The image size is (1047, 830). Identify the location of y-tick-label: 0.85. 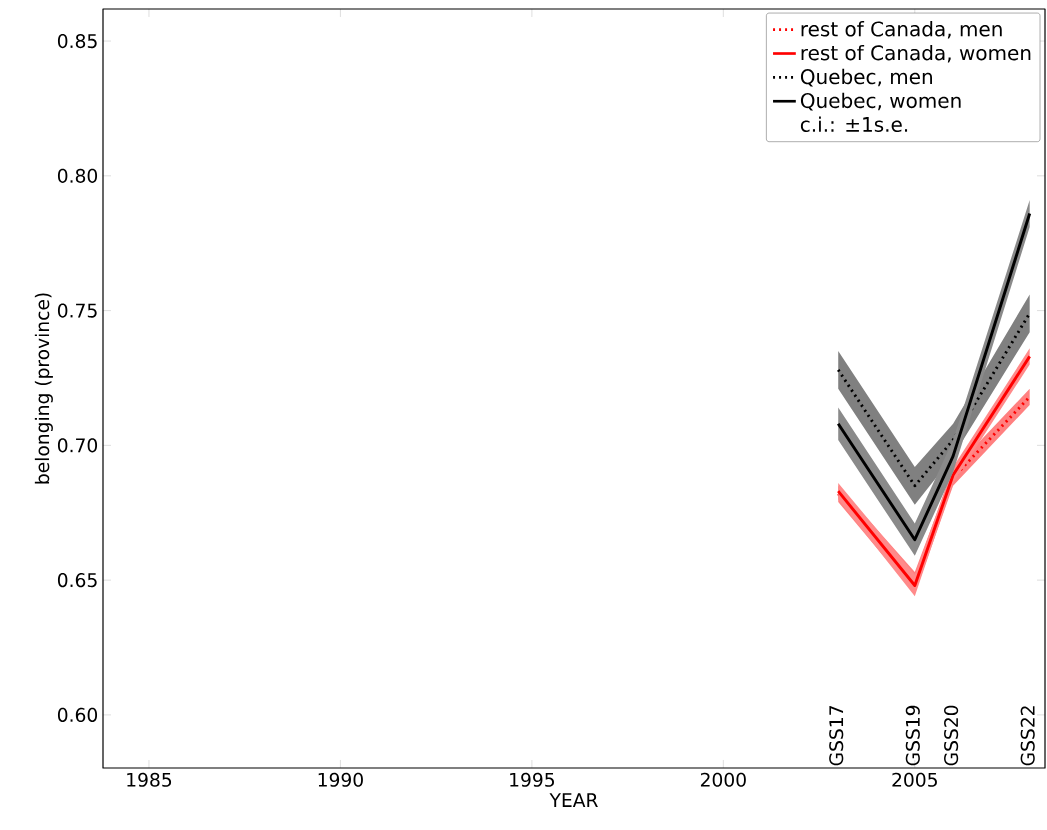
(77, 41).